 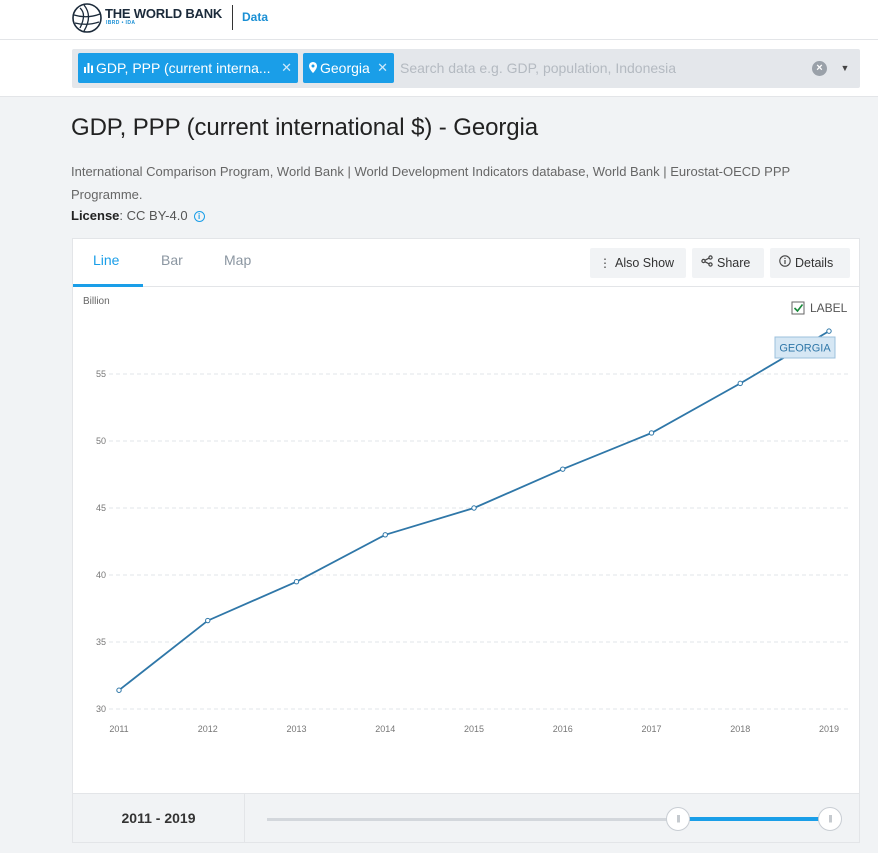 I want to click on location-pin-icon, so click(x=313, y=69).